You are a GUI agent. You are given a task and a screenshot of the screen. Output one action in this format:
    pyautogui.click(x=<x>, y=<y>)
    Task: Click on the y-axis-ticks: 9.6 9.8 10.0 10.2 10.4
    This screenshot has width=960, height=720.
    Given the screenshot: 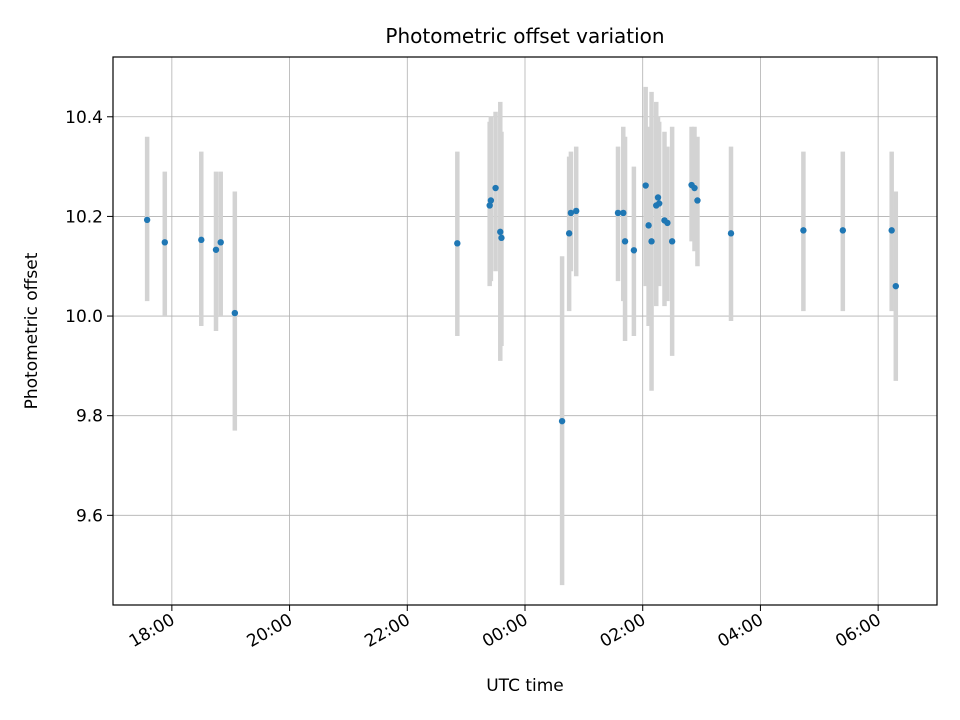 What is the action you would take?
    pyautogui.click(x=89, y=317)
    